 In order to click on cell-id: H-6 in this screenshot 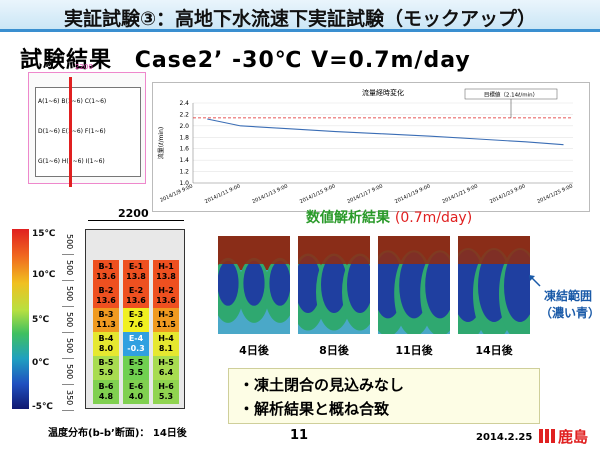, I will do `click(166, 386)`.